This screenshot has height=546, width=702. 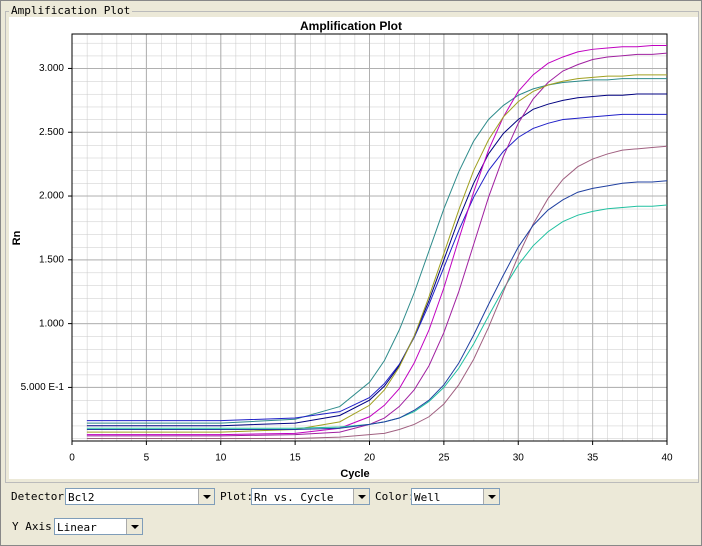 What do you see at coordinates (147, 458) in the screenshot?
I see `x-tick-label: 5` at bounding box center [147, 458].